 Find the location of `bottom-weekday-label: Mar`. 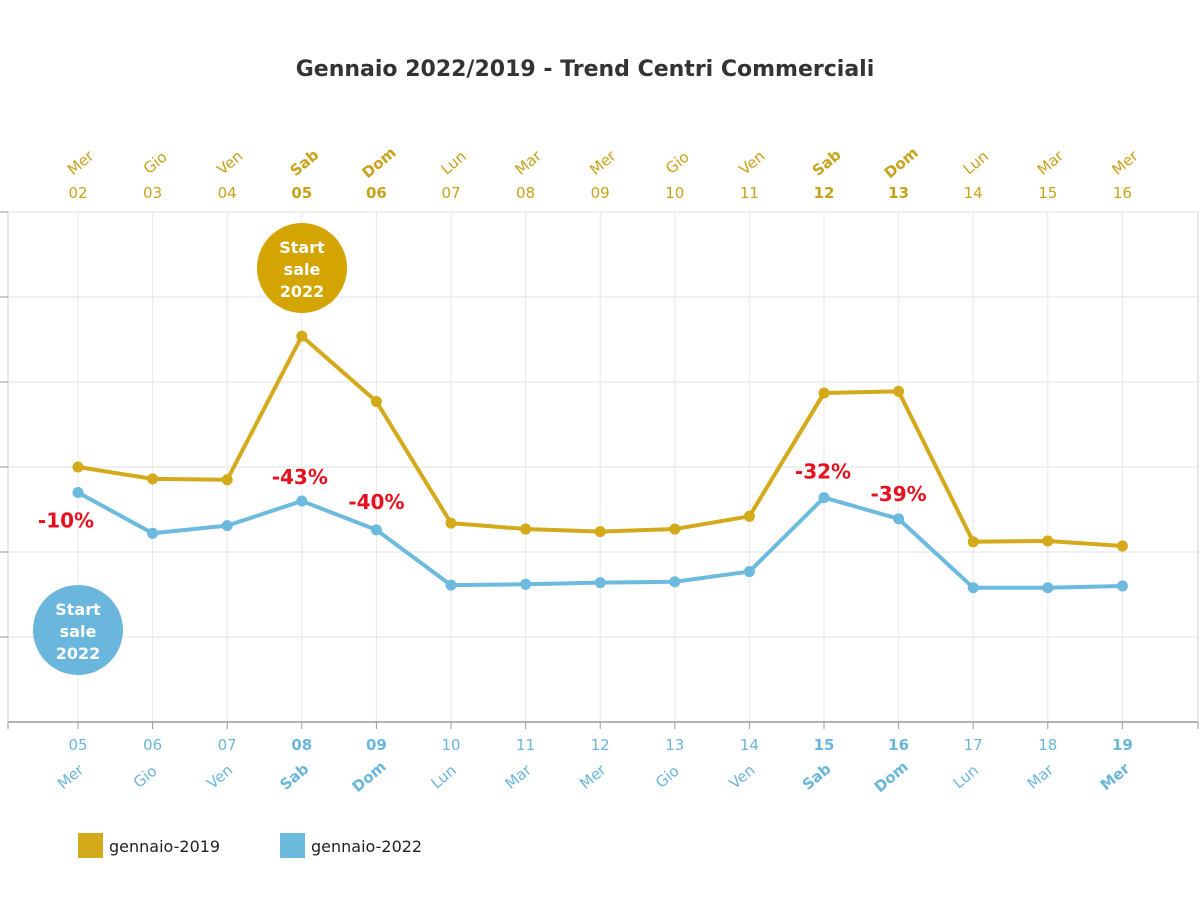

bottom-weekday-label: Mar is located at coordinates (519, 776).